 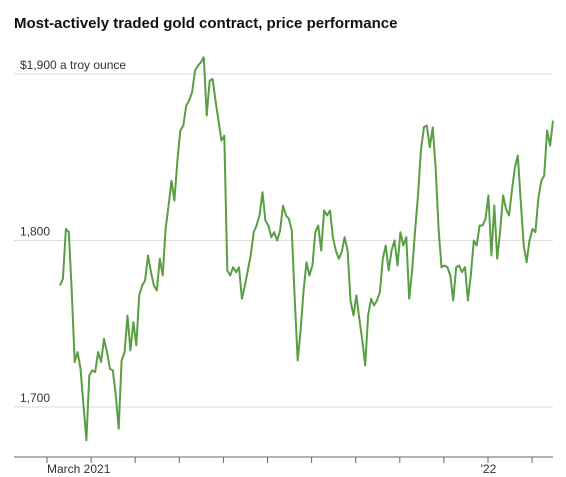 What do you see at coordinates (489, 469) in the screenshot?
I see `x-tick-label: '22` at bounding box center [489, 469].